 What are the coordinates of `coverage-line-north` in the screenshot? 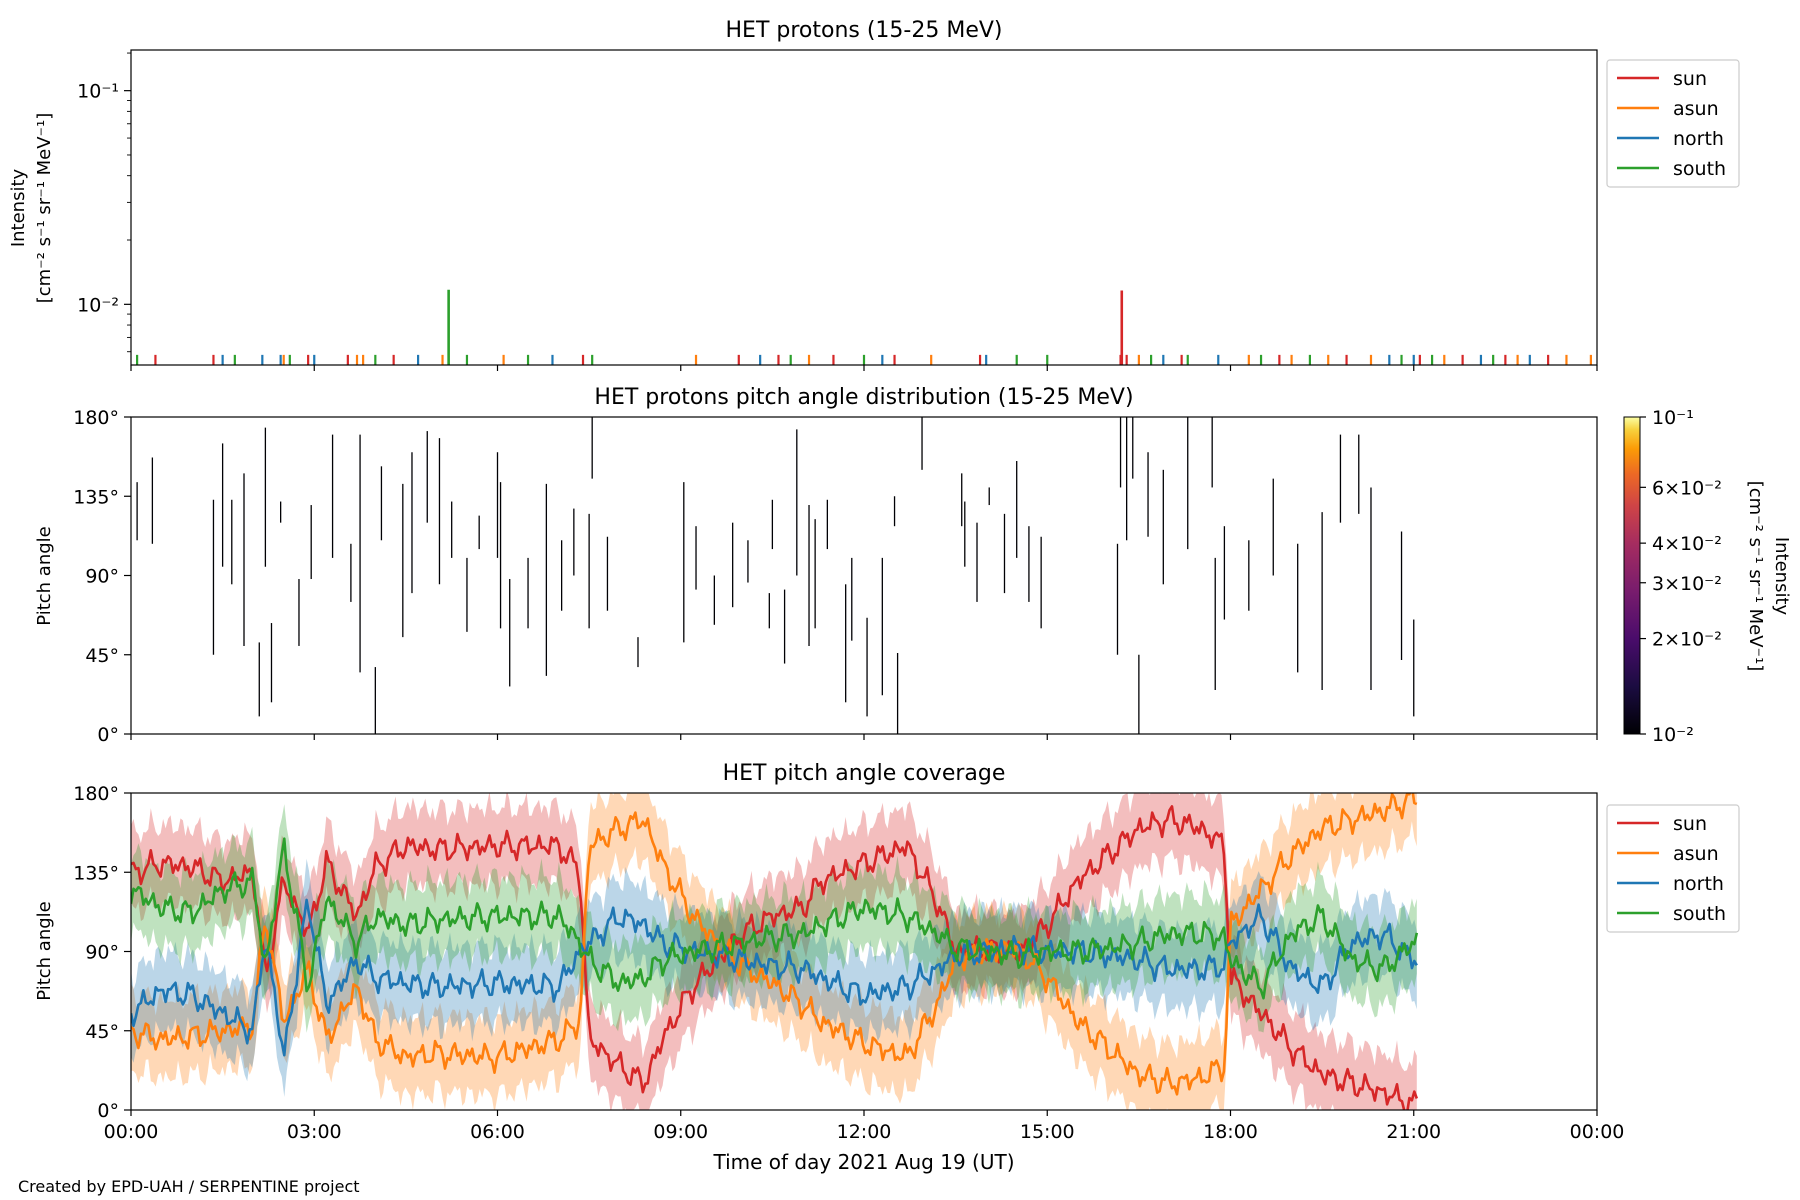 It's located at (774, 977).